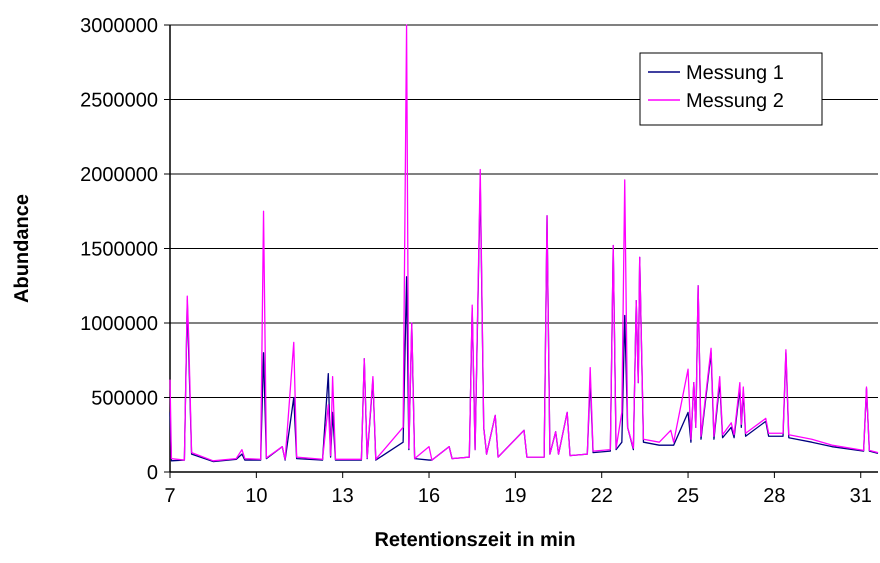 This screenshot has height=563, width=880. Describe the element at coordinates (119, 26) in the screenshot. I see `y-tick-label: 3000000` at that location.